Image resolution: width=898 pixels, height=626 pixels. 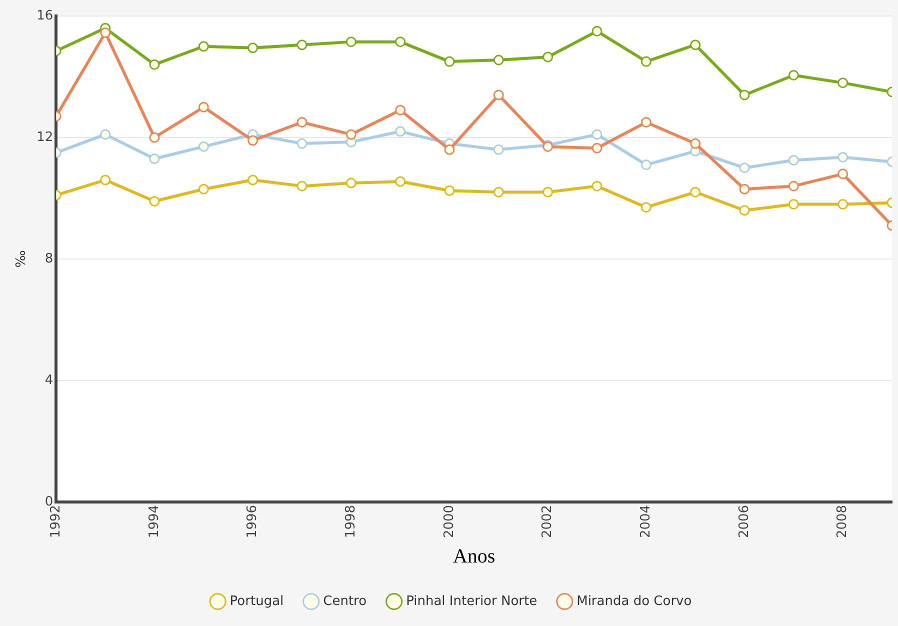 What do you see at coordinates (45, 137) in the screenshot?
I see `y-tick-label: 12` at bounding box center [45, 137].